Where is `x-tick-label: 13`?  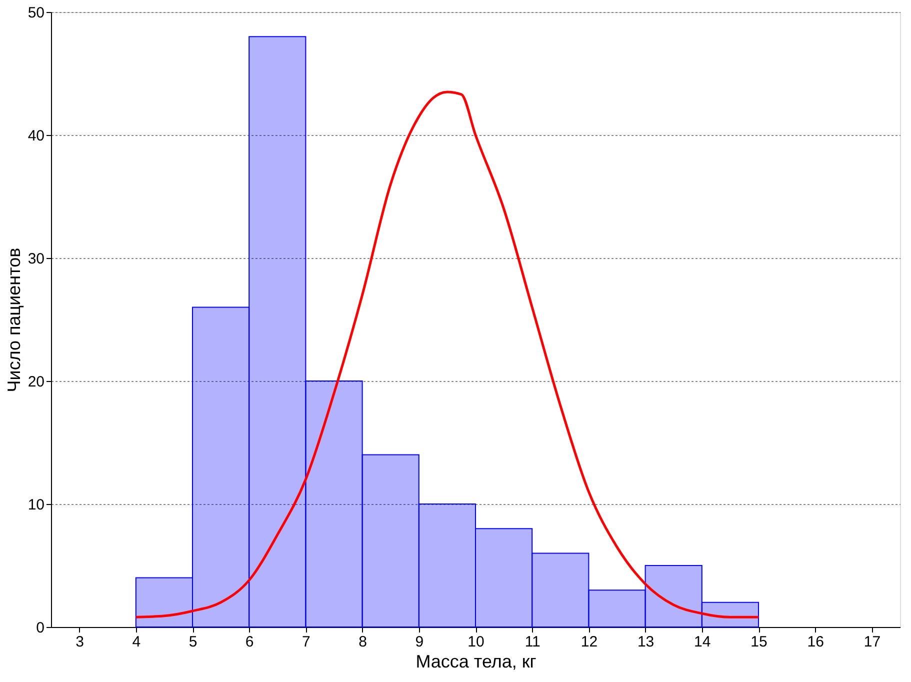
x-tick-label: 13 is located at coordinates (645, 642).